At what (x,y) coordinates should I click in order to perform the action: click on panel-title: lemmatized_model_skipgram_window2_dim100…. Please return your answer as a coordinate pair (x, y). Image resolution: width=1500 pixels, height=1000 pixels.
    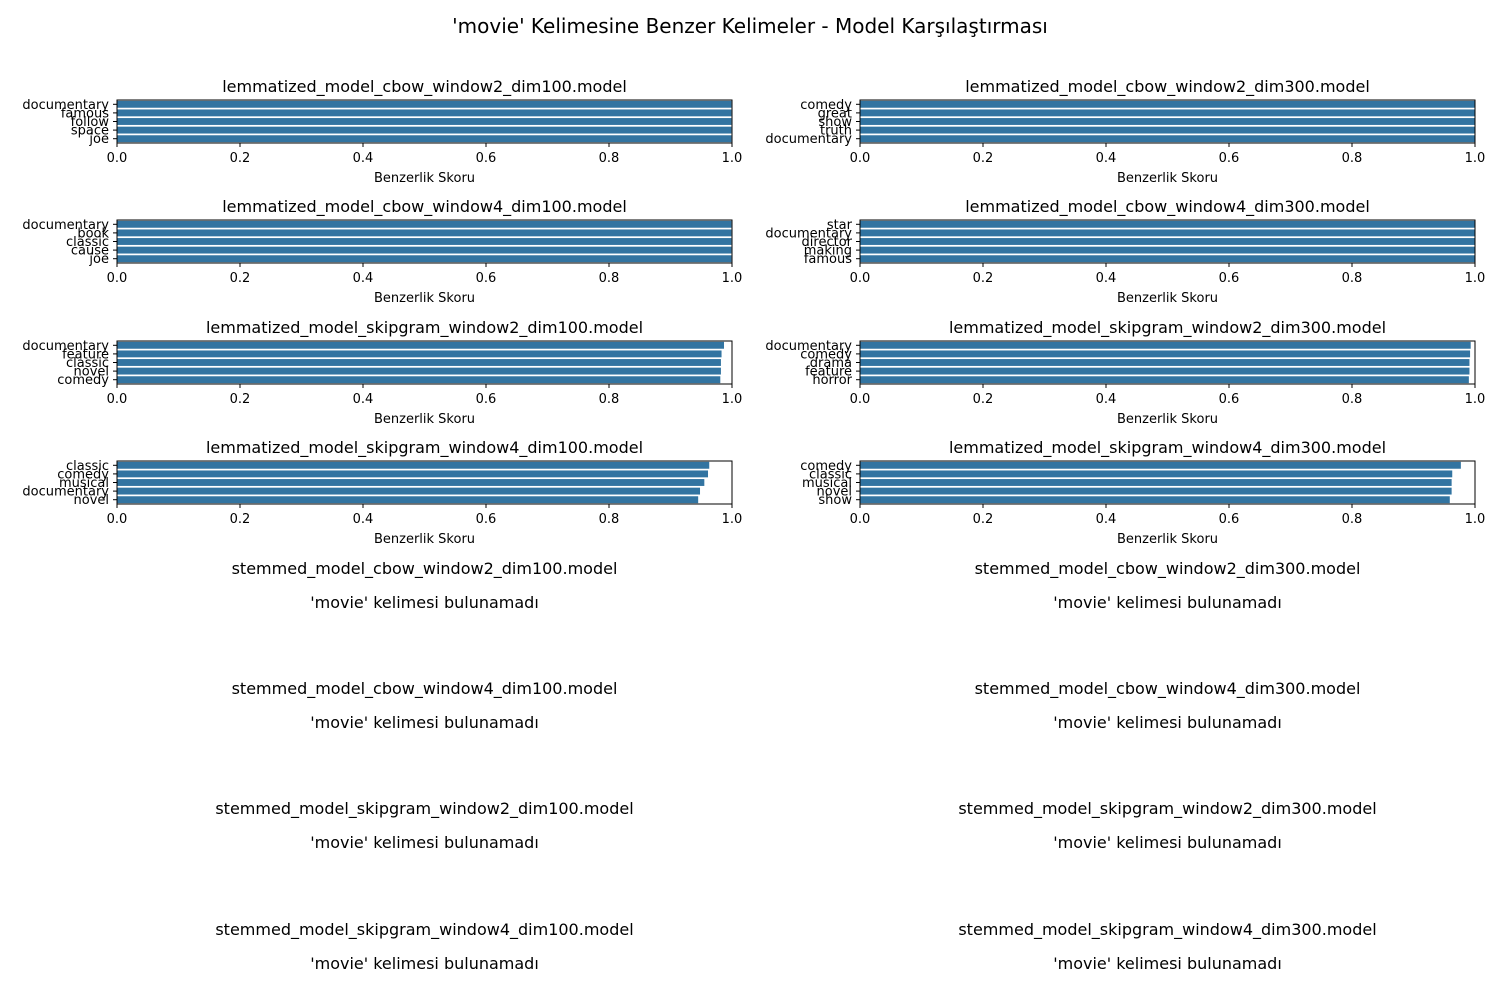
    Looking at the image, I should click on (424, 328).